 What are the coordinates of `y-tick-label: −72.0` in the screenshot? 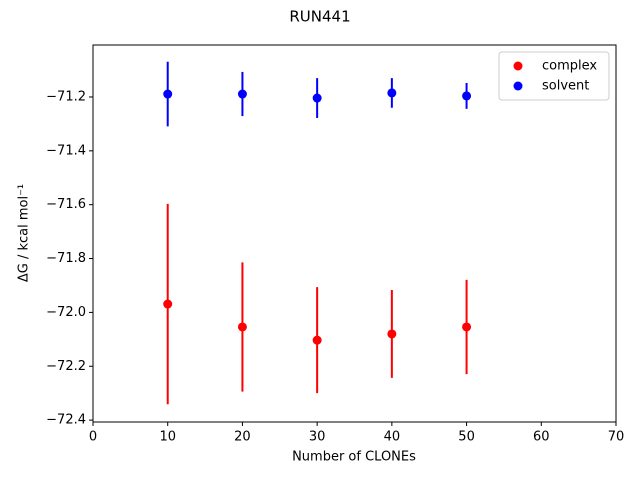 It's located at (66, 312).